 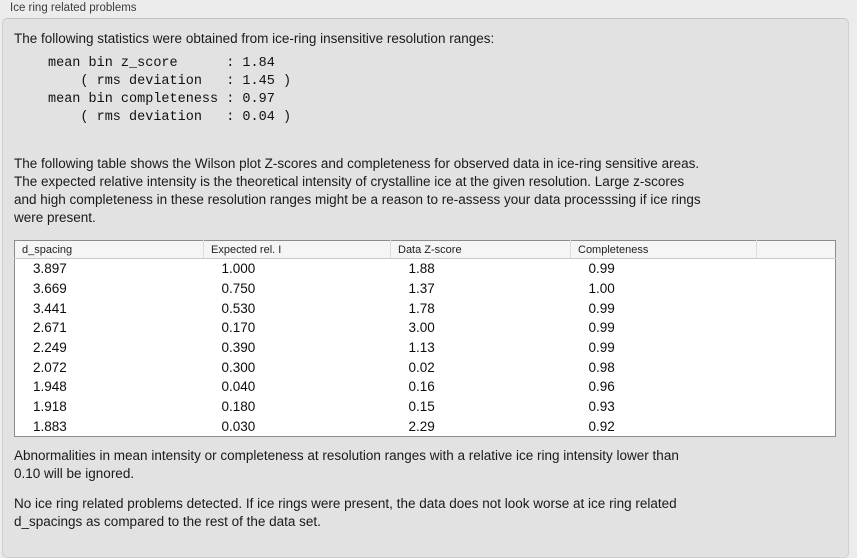 I want to click on table-cell: 0.96, so click(x=601, y=387).